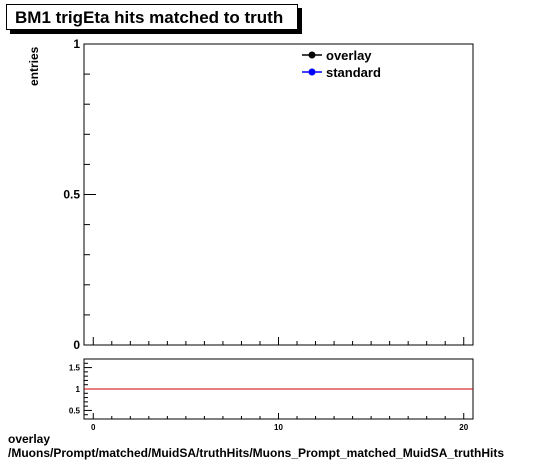 This screenshot has height=462, width=546. What do you see at coordinates (76, 345) in the screenshot?
I see `y-tick-label: 0` at bounding box center [76, 345].